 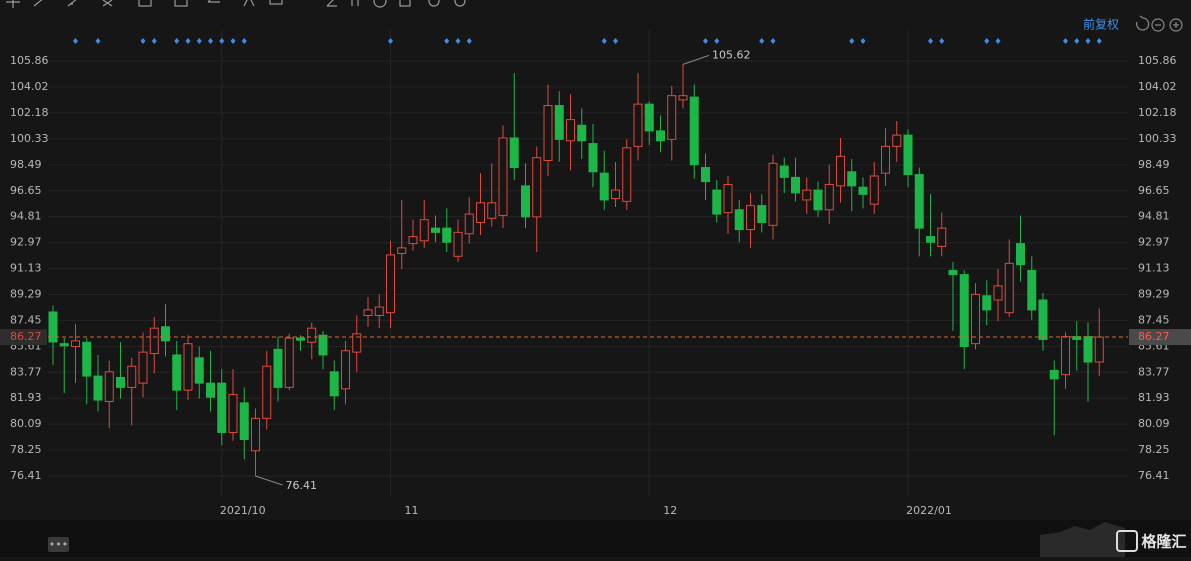 What do you see at coordinates (331, 3) in the screenshot?
I see `tool-measure` at bounding box center [331, 3].